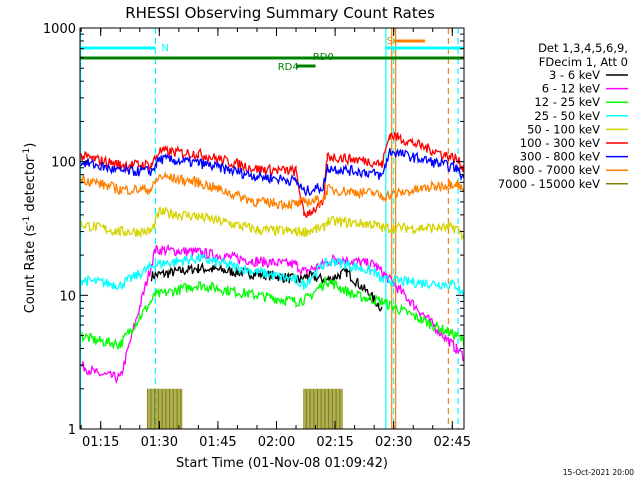 Image resolution: width=640 pixels, height=480 pixels. Describe the element at coordinates (27, 220) in the screenshot. I see `y-axis-label-sup1: -1` at that location.